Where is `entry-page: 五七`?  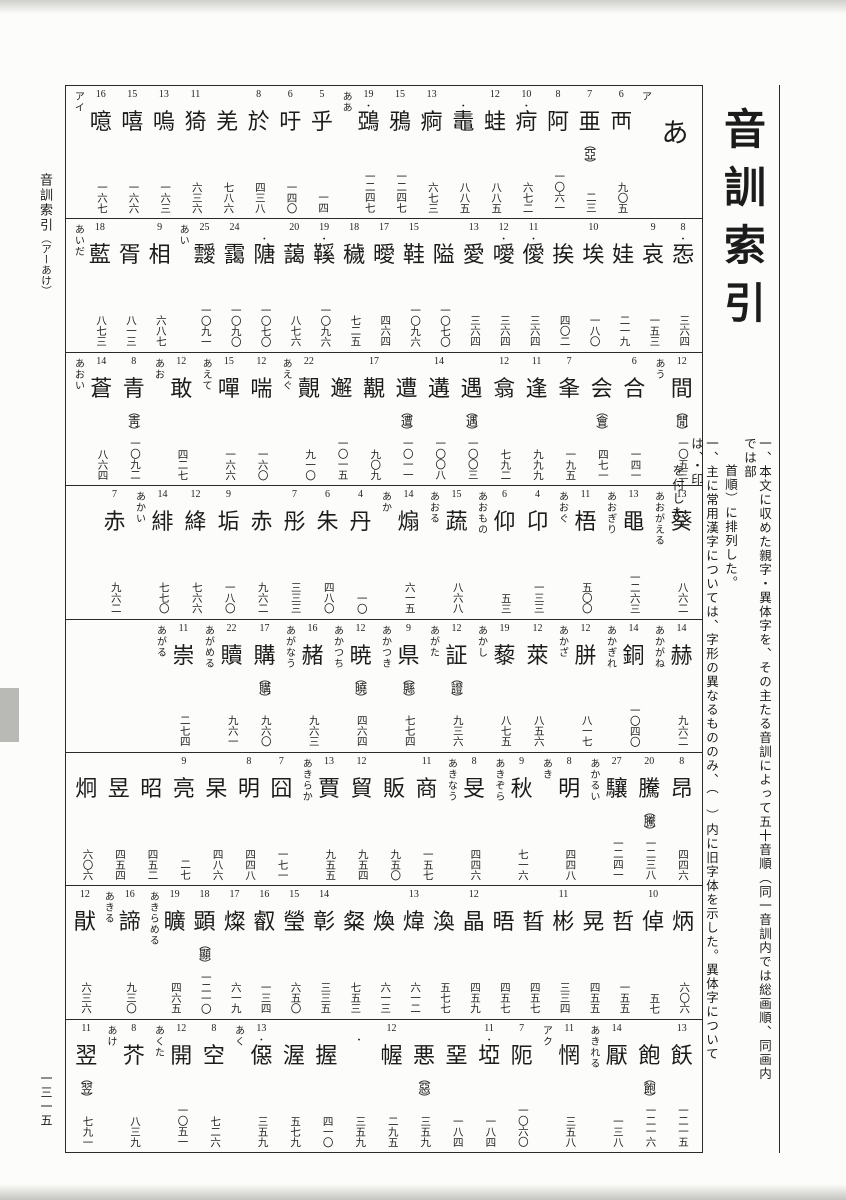
entry-page: 五七 is located at coordinates (654, 1003).